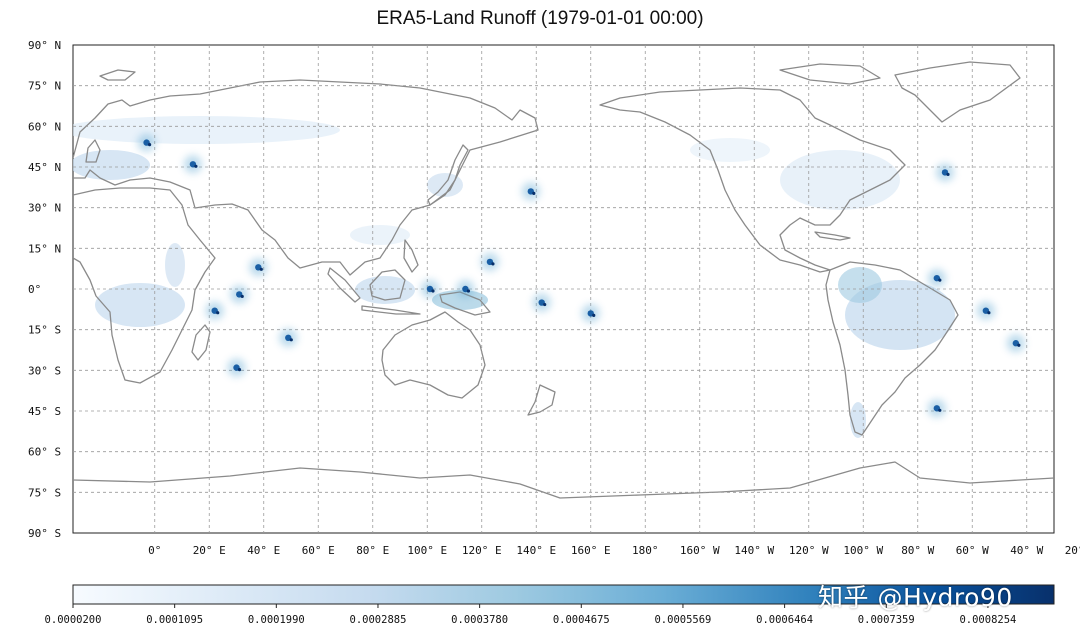 The width and height of the screenshot is (1080, 642). I want to click on lon-tick-label: 160° E, so click(591, 550).